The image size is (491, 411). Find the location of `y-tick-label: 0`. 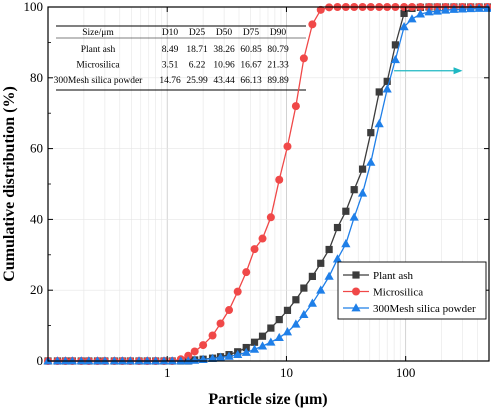

y-tick-label: 0 is located at coordinates (40, 360).